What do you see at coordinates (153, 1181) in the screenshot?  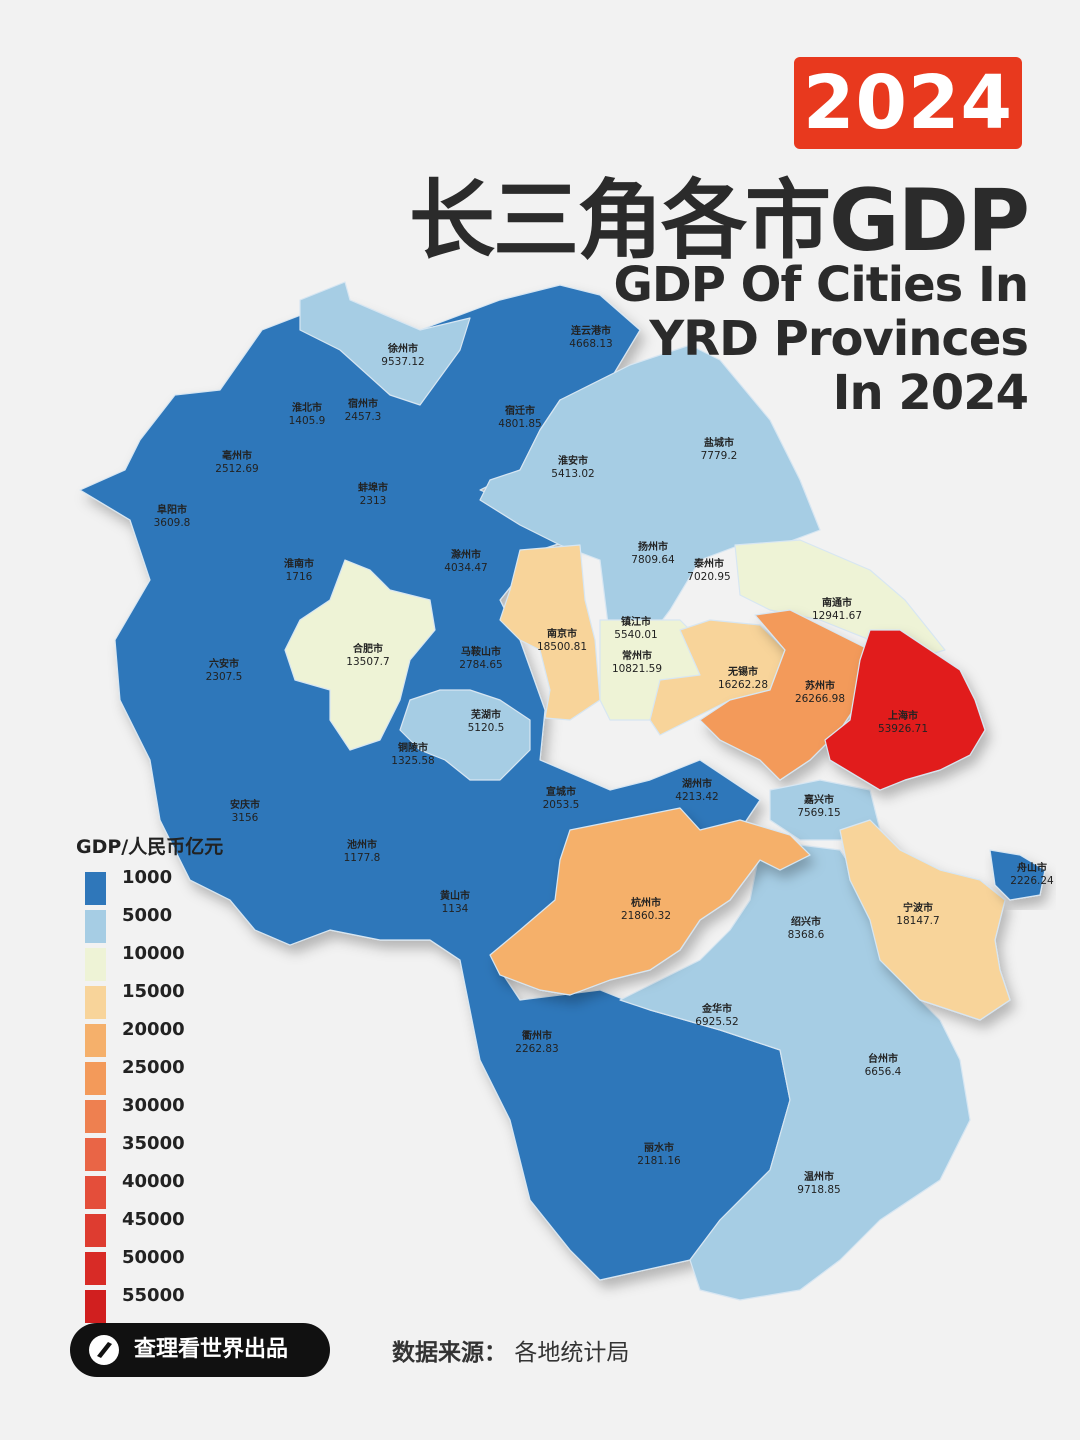 I see `legend-label: 40000` at bounding box center [153, 1181].